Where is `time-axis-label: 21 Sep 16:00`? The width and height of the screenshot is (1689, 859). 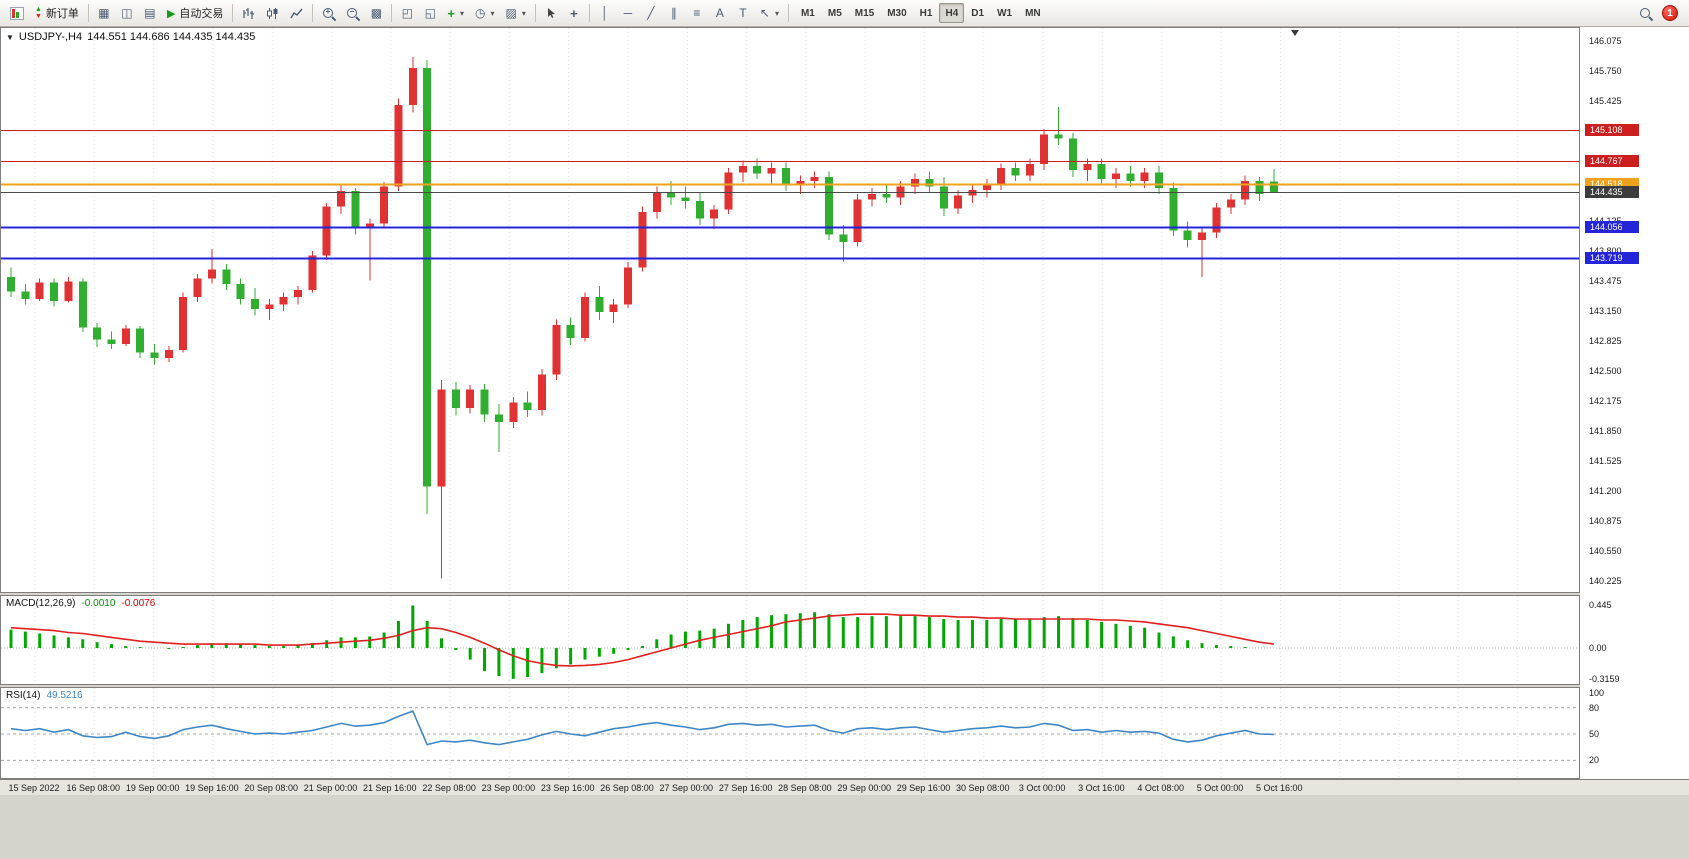
time-axis-label: 21 Sep 16:00 is located at coordinates (390, 788).